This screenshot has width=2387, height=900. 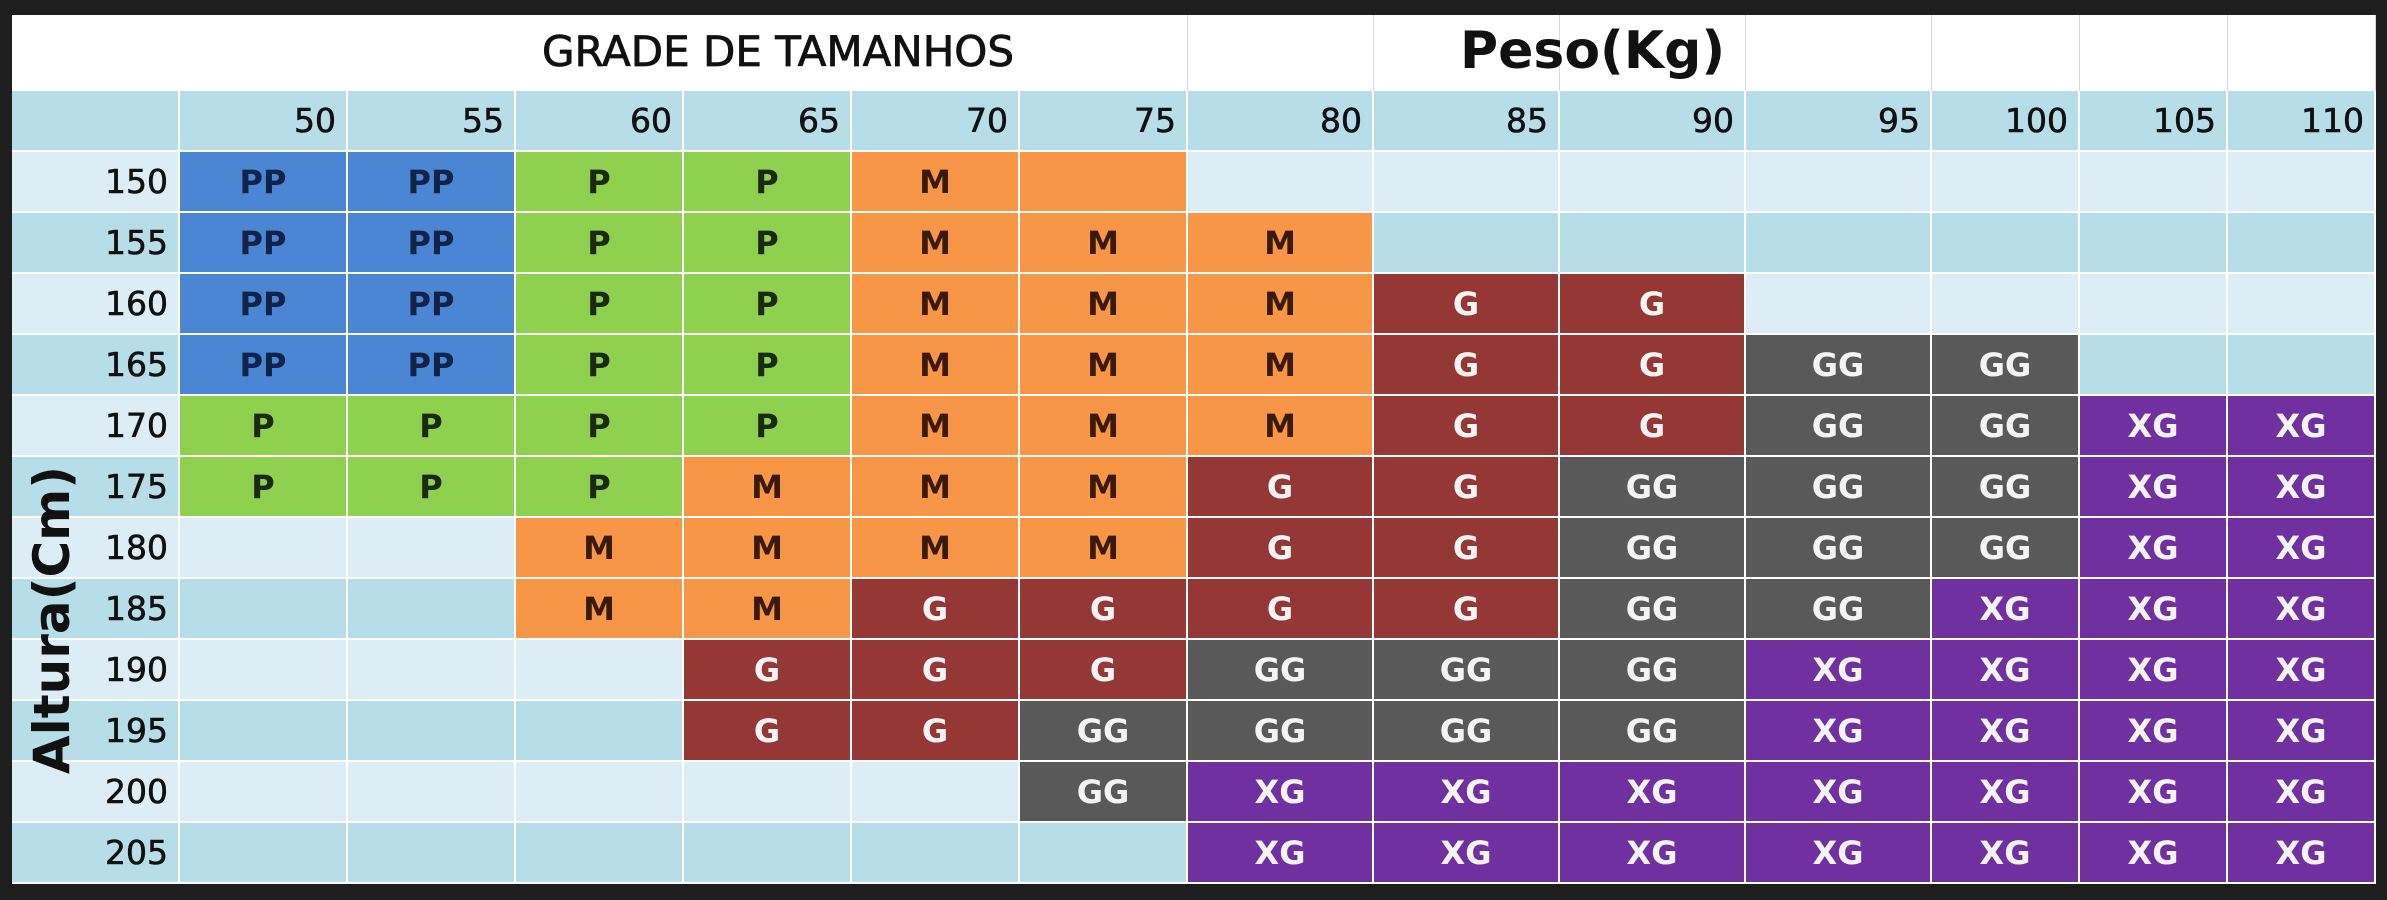 What do you see at coordinates (96, 365) in the screenshot?
I see `height-header: 165` at bounding box center [96, 365].